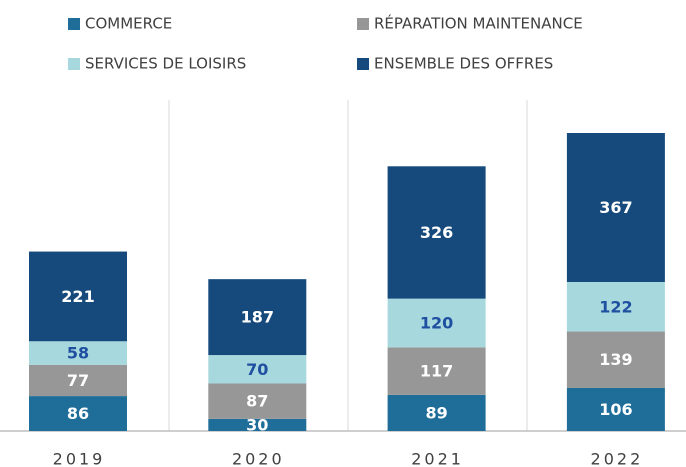 The image size is (686, 467). I want to click on value-label: 326, so click(436, 232).